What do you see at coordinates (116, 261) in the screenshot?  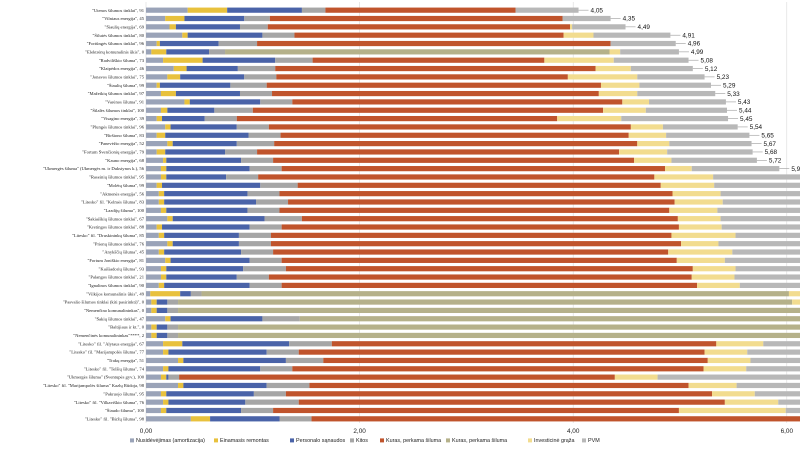 I see `category-label: "Fortum Joniškio energija", 81` at bounding box center [116, 261].